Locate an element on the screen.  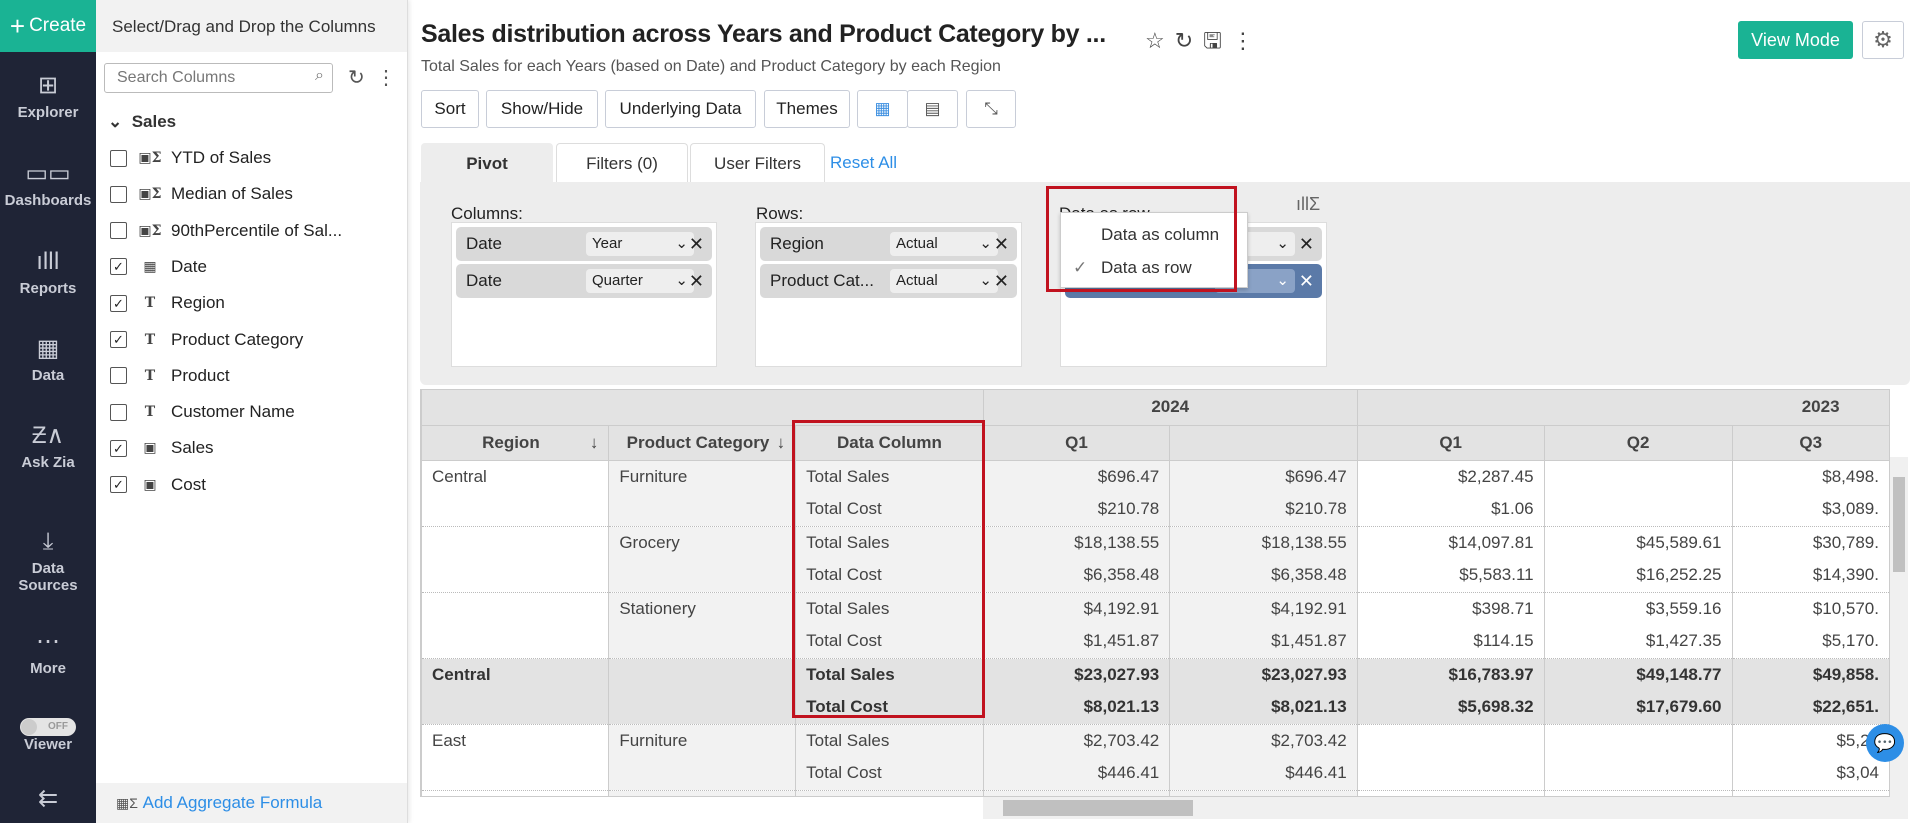
nav-more: ⋯ More is located at coordinates (48, 652).